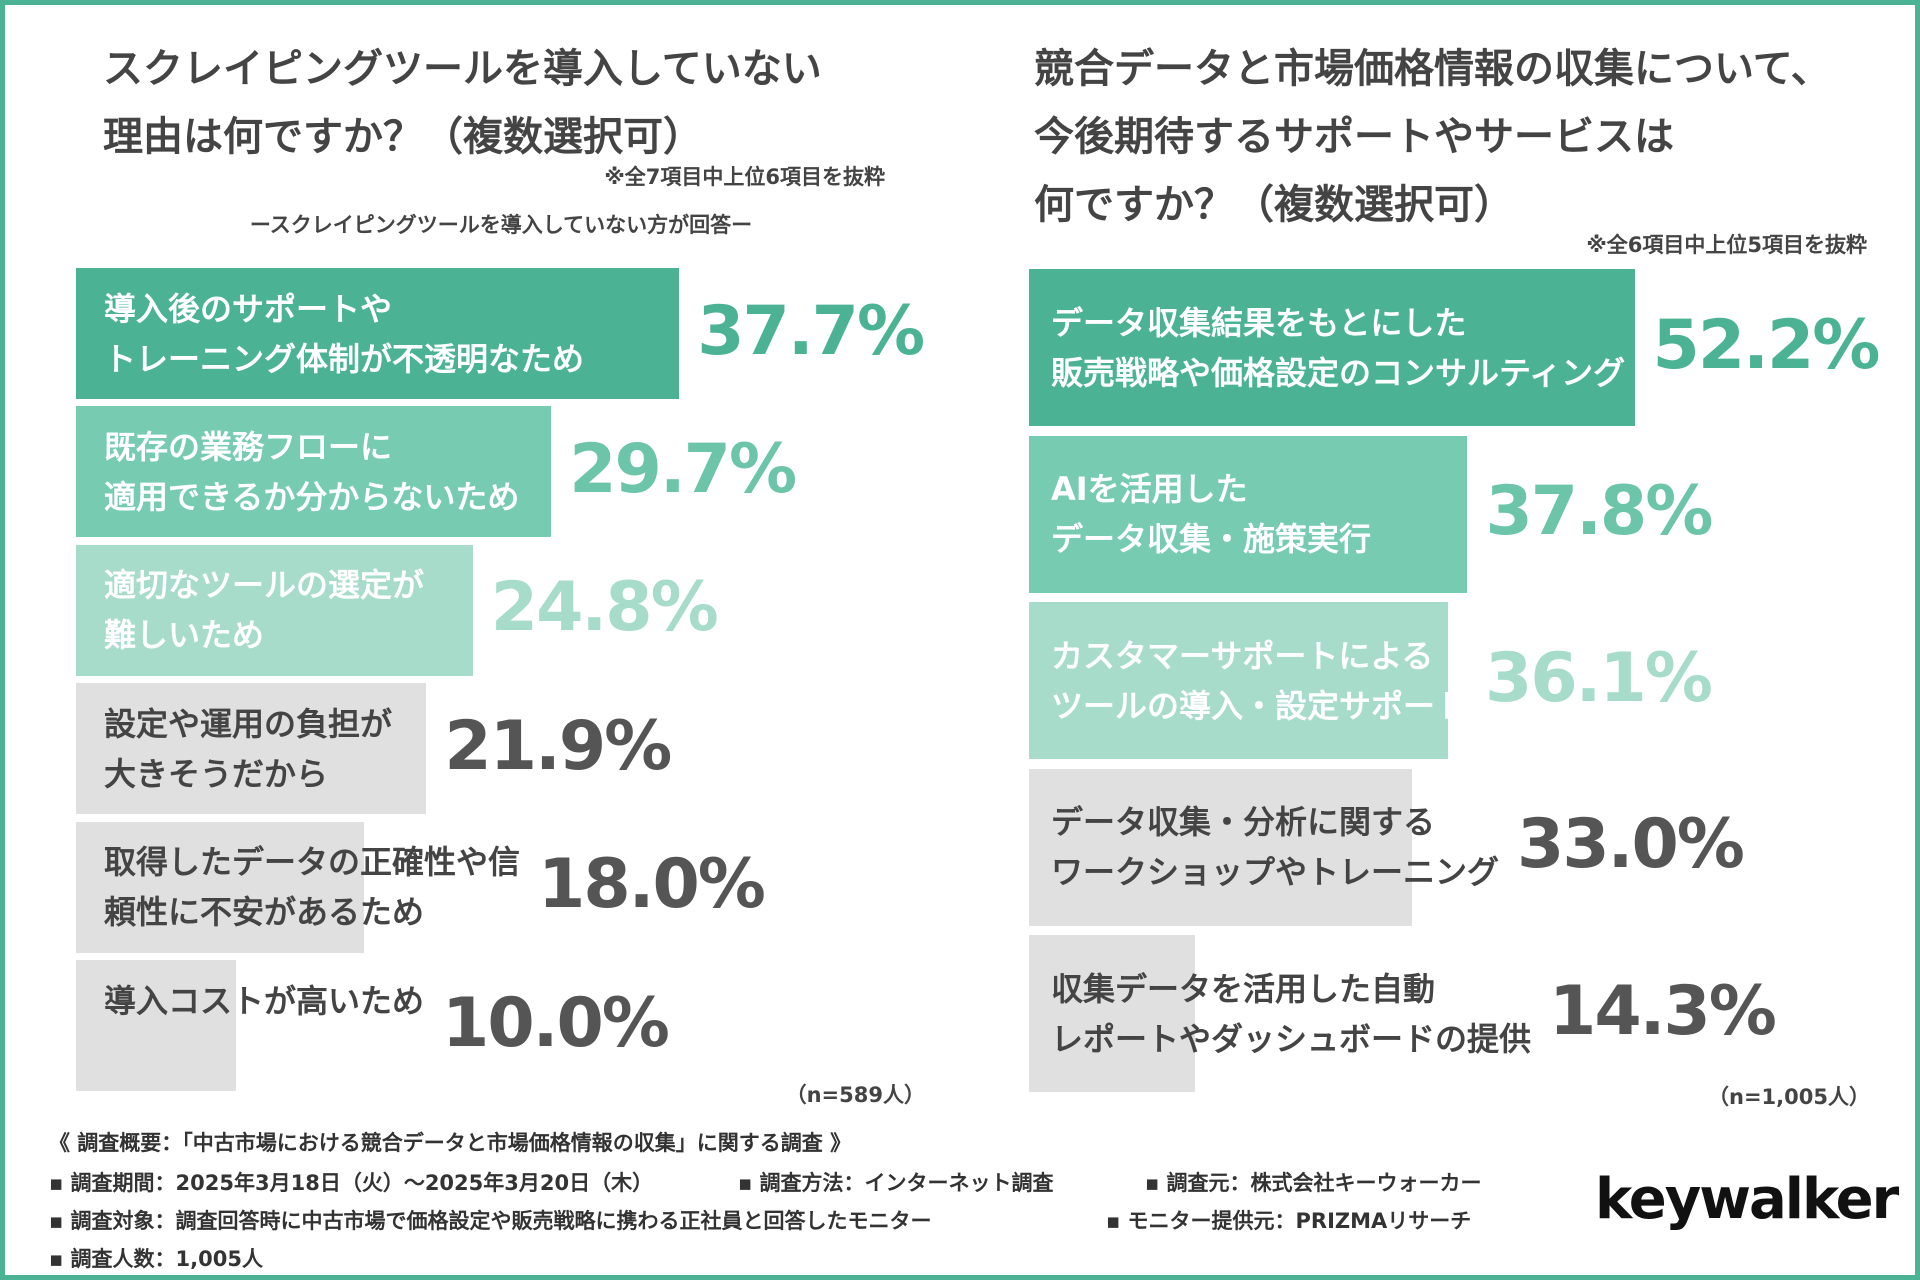  I want to click on chart-note: ※全7項目中上位6項目を抜粋, so click(744, 177).